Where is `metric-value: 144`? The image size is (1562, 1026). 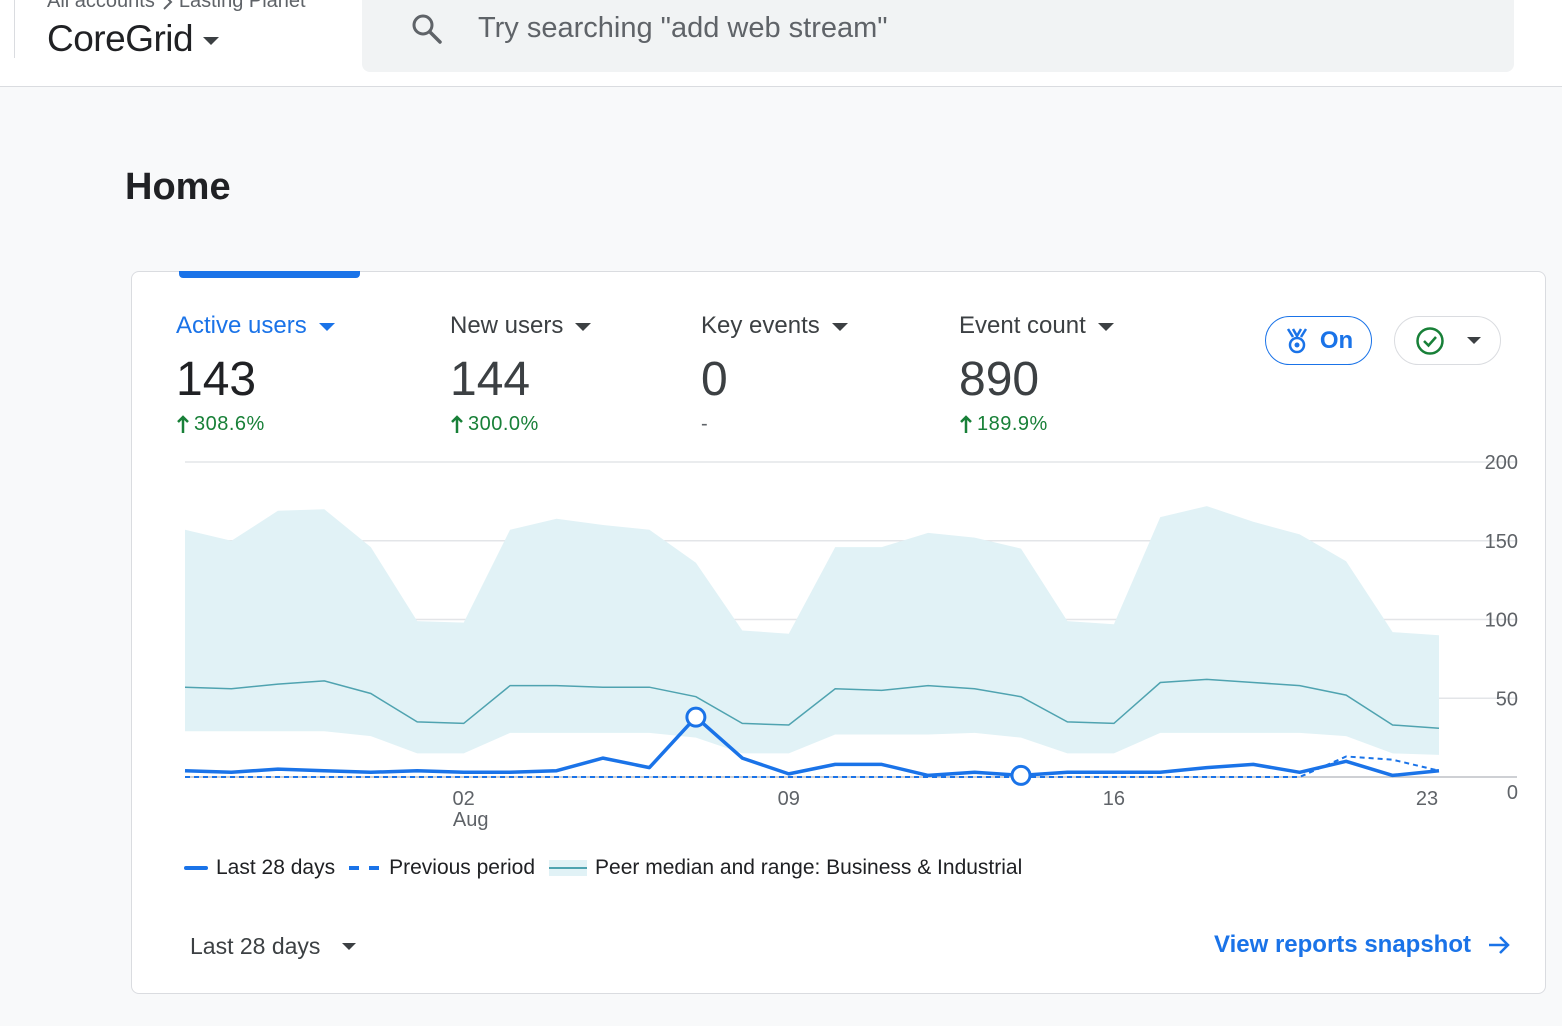 metric-value: 144 is located at coordinates (490, 379).